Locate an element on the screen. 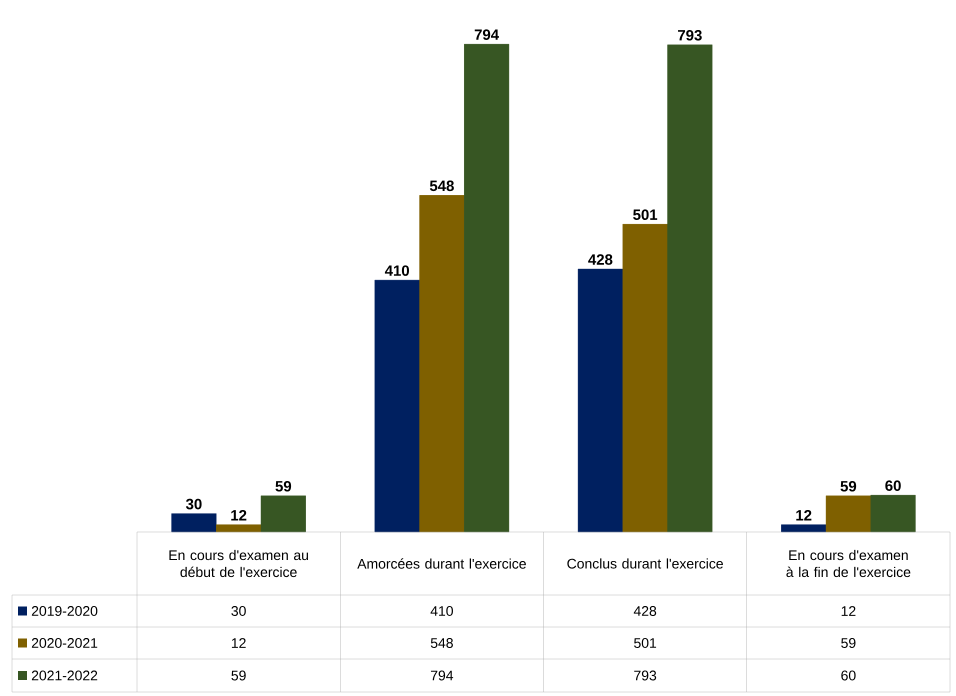 Image resolution: width=956 pixels, height=696 pixels. x-tick-label: Amorcées durant l'exercice is located at coordinates (441, 563).